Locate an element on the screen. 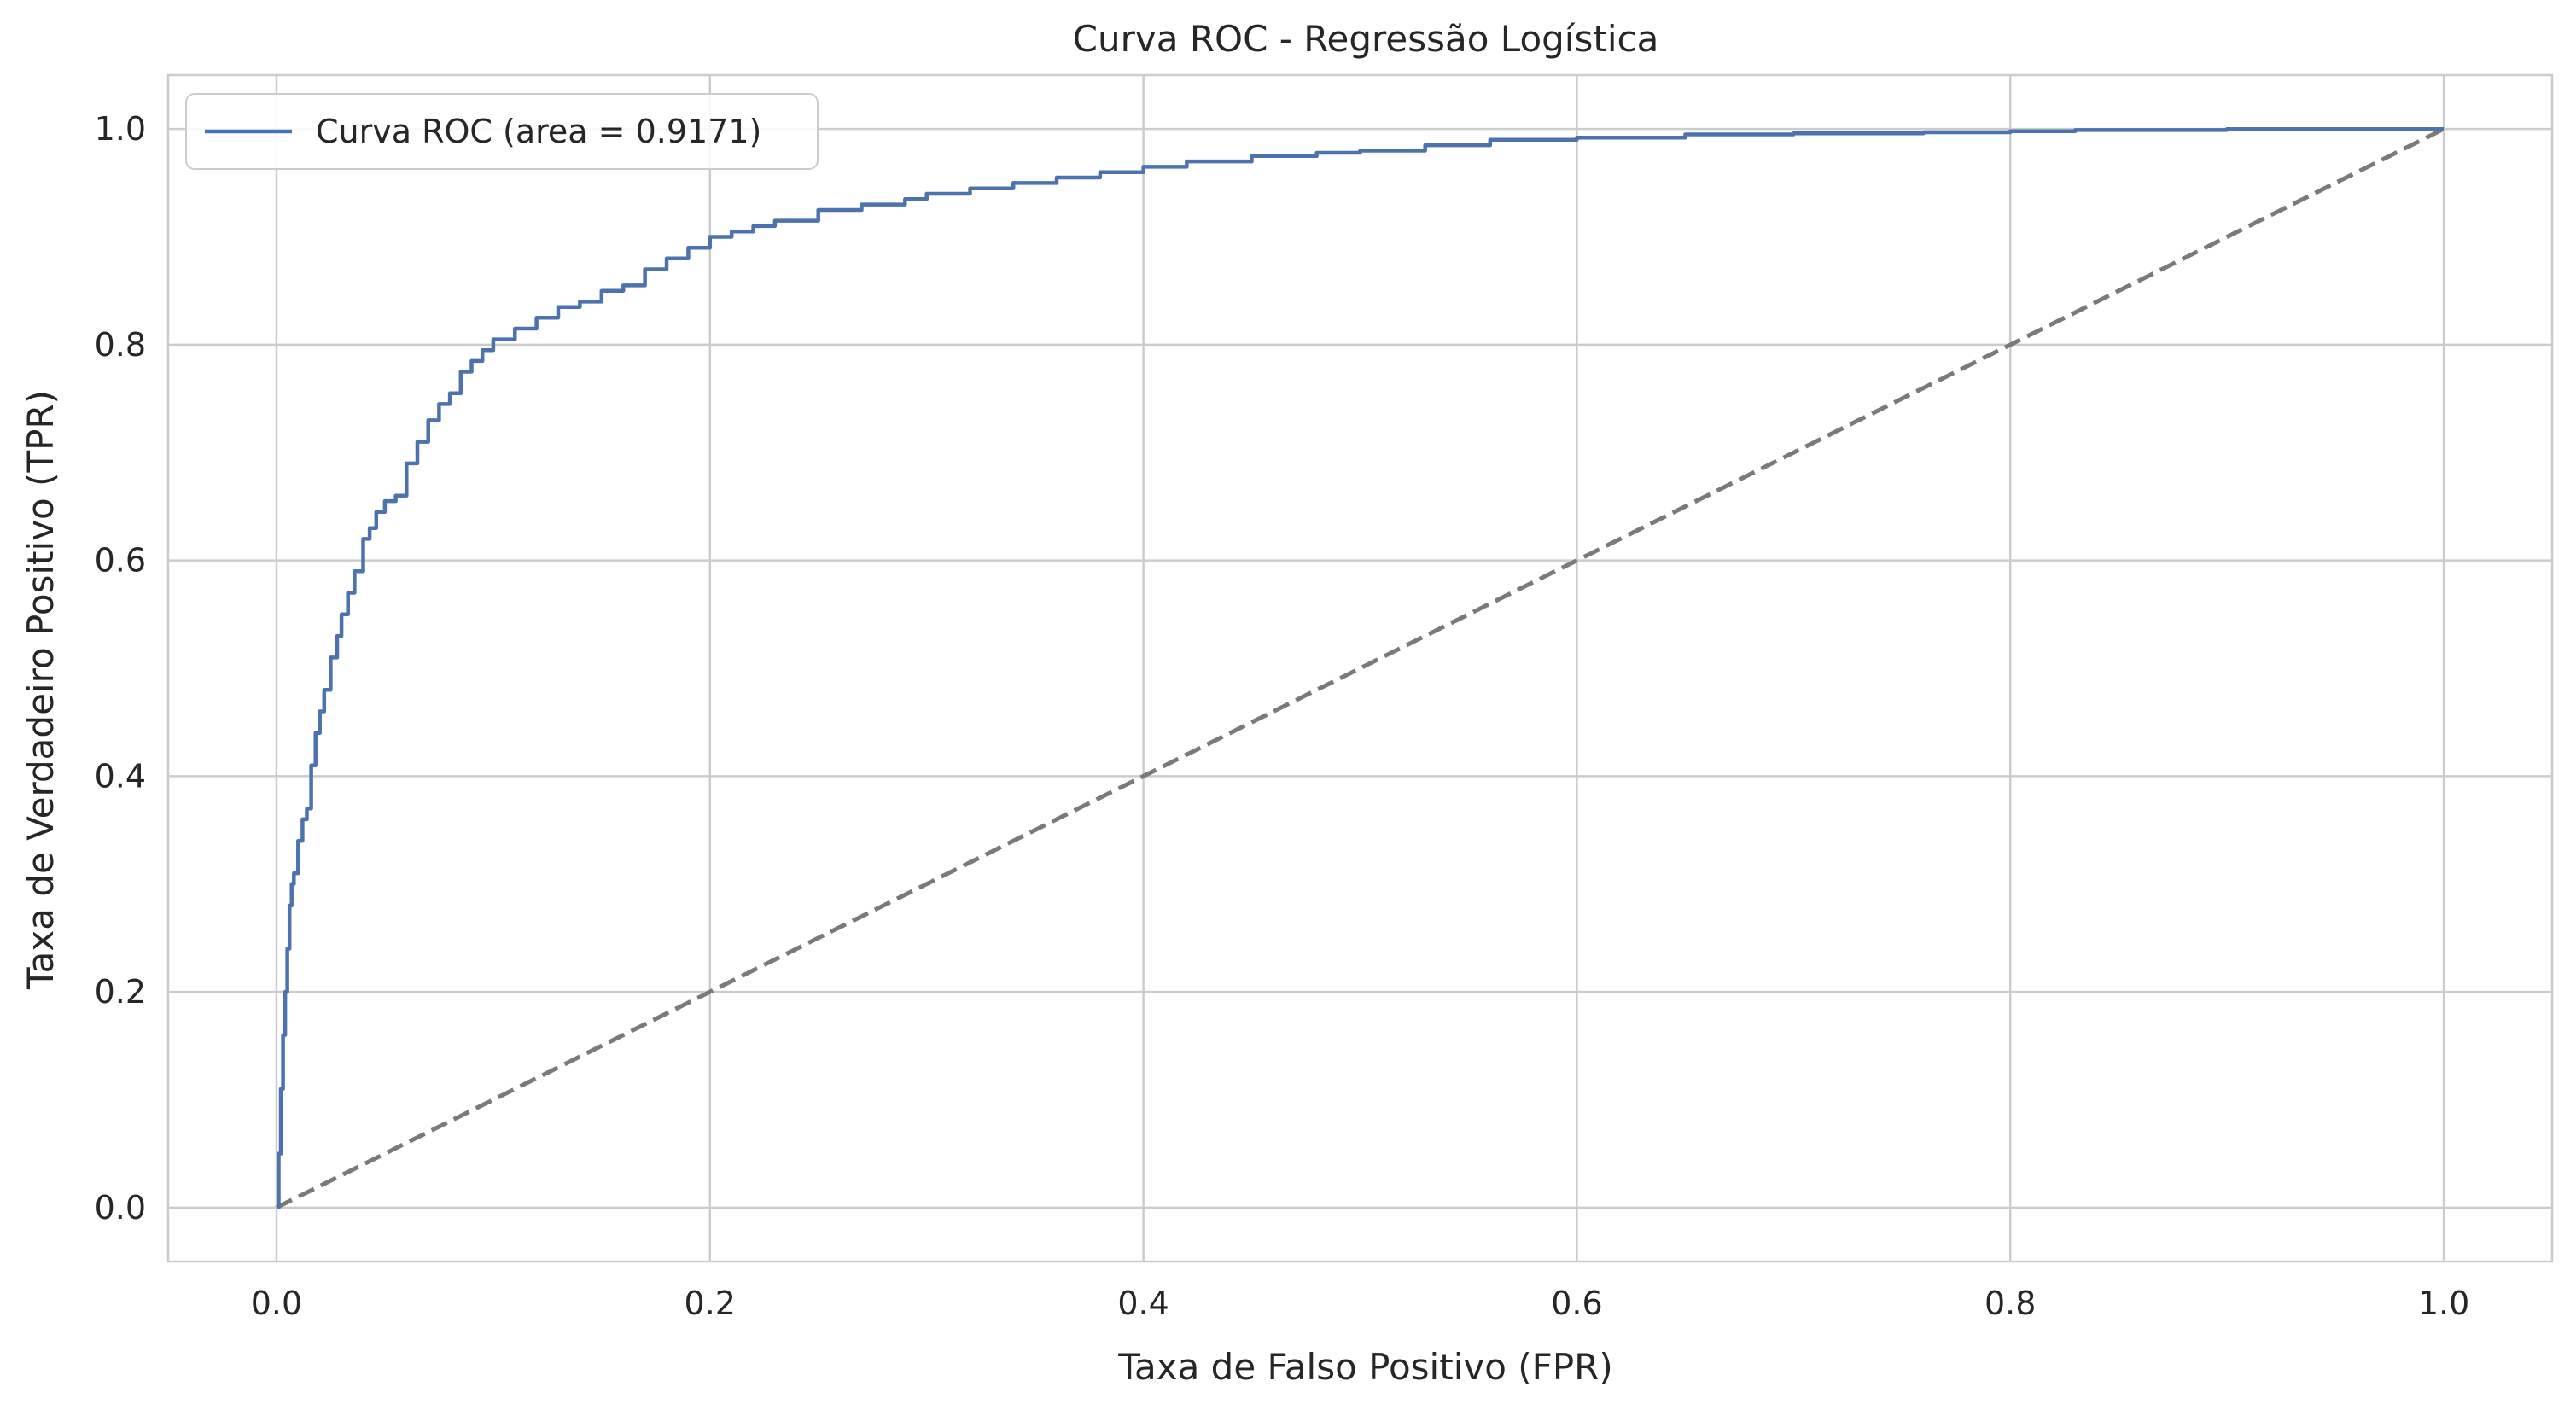 This screenshot has width=2576, height=1410. legend-box is located at coordinates (502, 131).